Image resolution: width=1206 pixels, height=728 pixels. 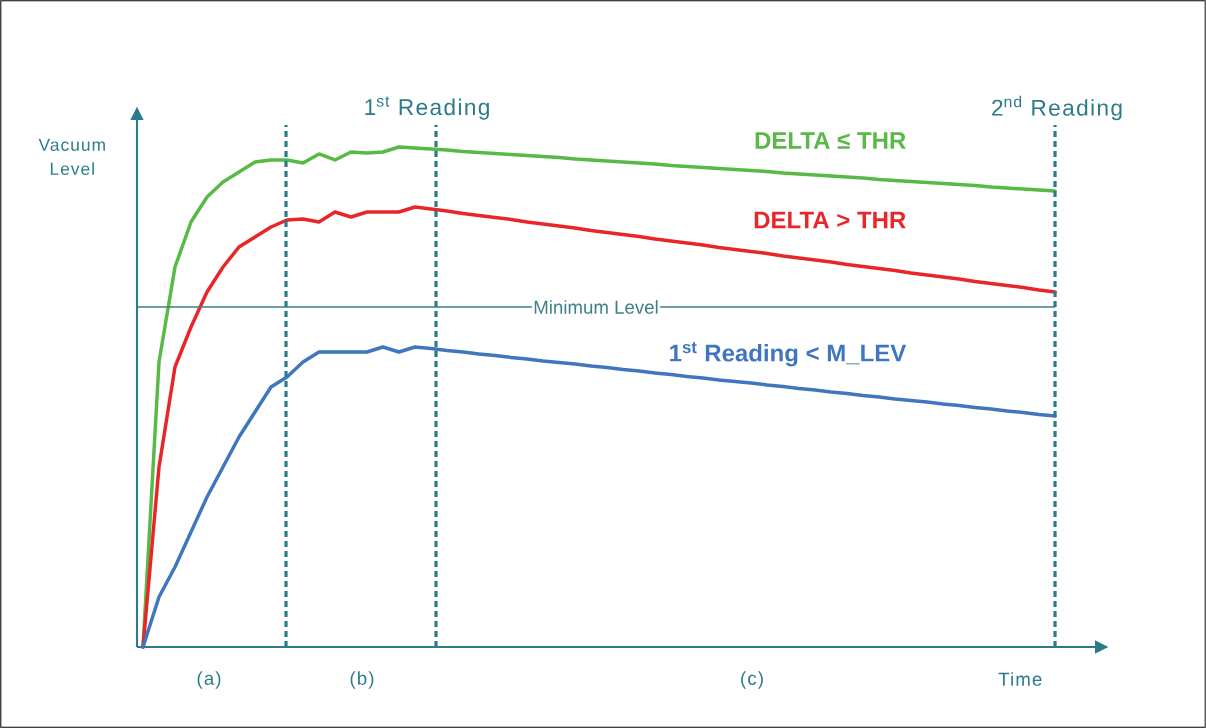 I want to click on text: 2$^{nd}$ Reading, so click(x=1057, y=108).